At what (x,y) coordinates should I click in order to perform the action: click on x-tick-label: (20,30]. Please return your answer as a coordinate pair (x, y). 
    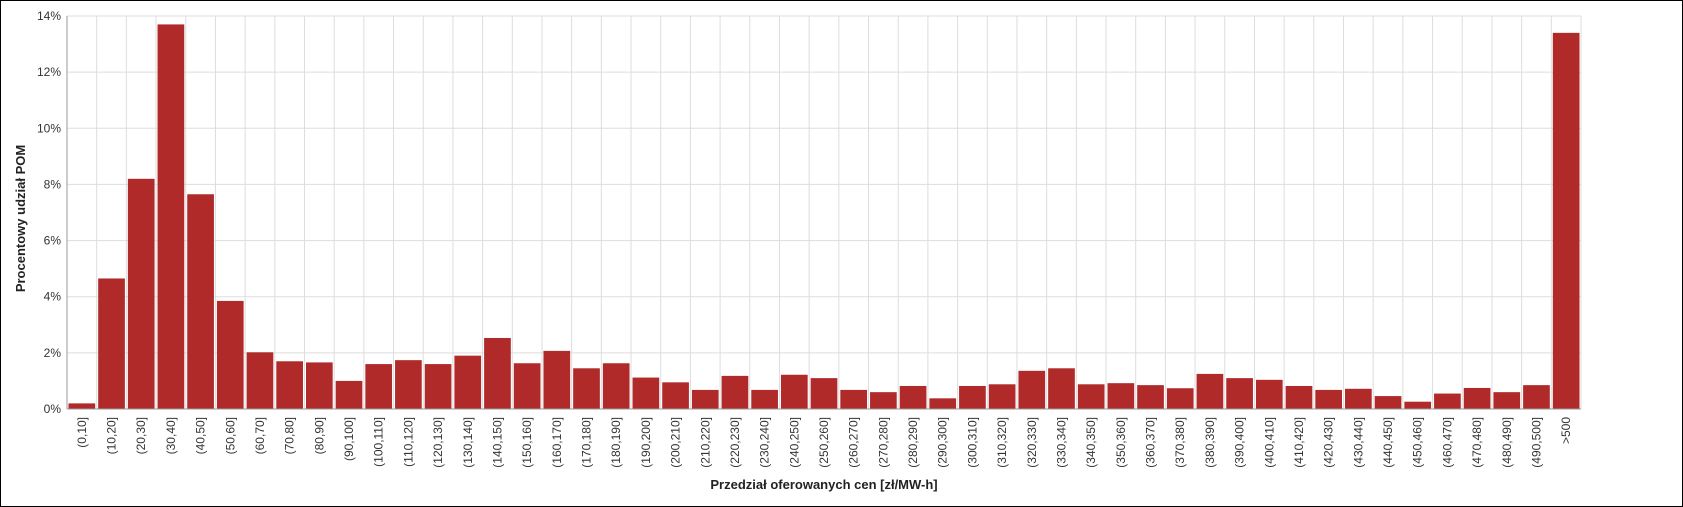
    Looking at the image, I should click on (141, 435).